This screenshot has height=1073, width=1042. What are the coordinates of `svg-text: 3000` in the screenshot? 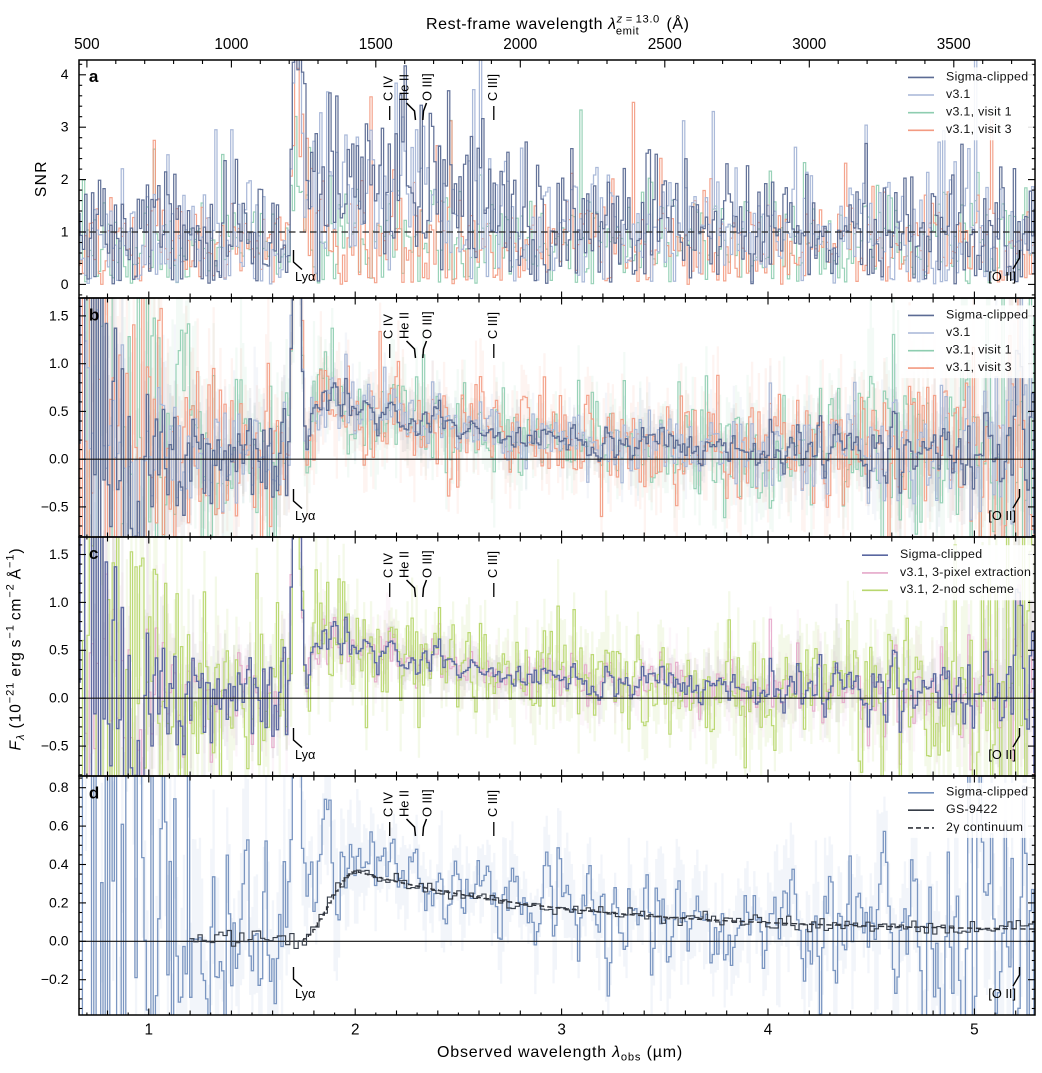 It's located at (809, 44).